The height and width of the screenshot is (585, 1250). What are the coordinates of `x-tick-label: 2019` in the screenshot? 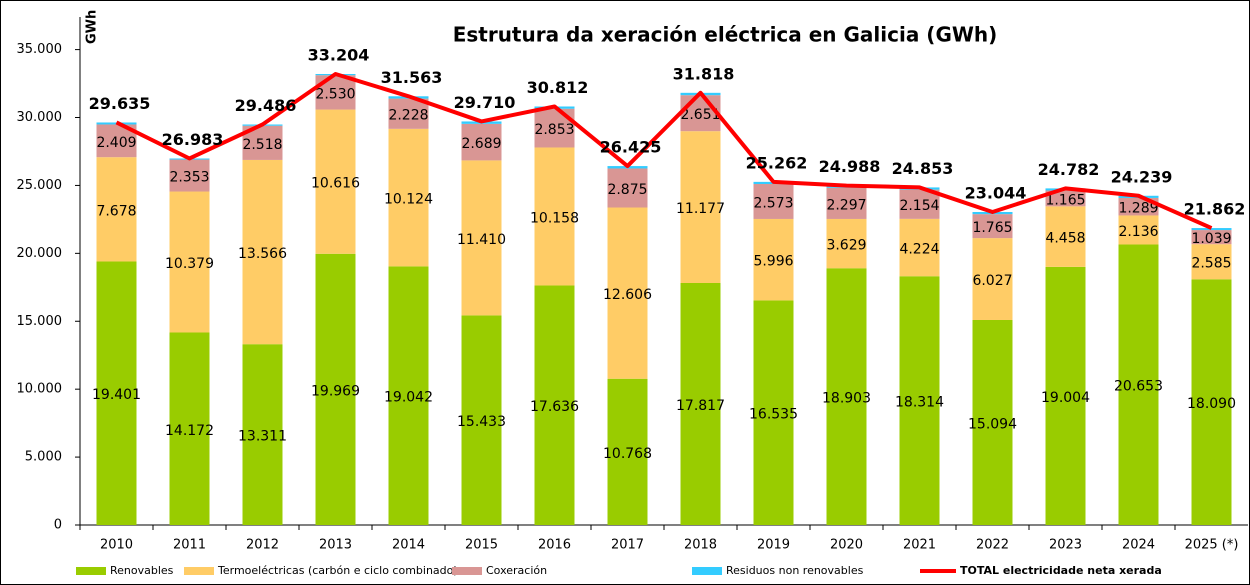 It's located at (773, 545).